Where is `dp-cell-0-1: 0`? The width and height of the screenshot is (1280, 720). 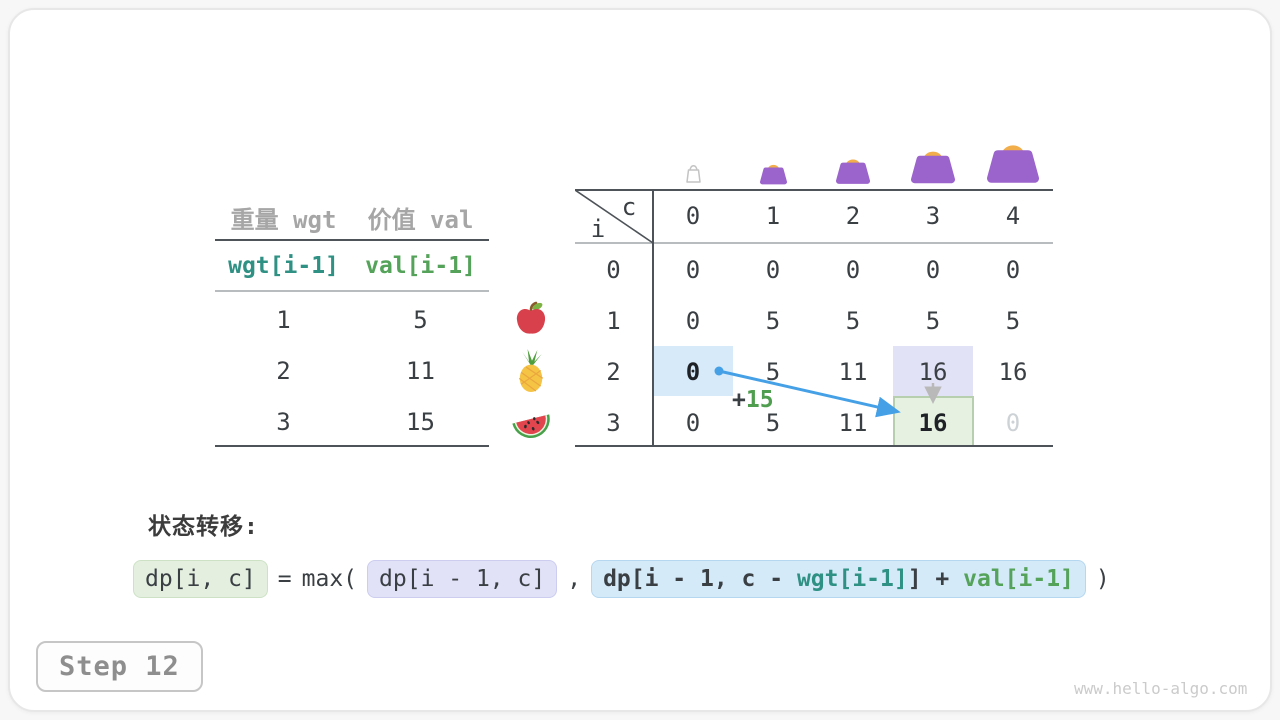 dp-cell-0-1: 0 is located at coordinates (773, 269).